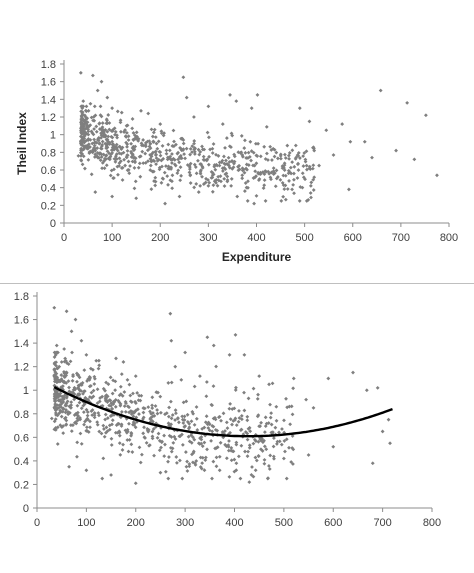 The height and width of the screenshot is (573, 474). What do you see at coordinates (26, 391) in the screenshot?
I see `y-tick-label: 1` at bounding box center [26, 391].